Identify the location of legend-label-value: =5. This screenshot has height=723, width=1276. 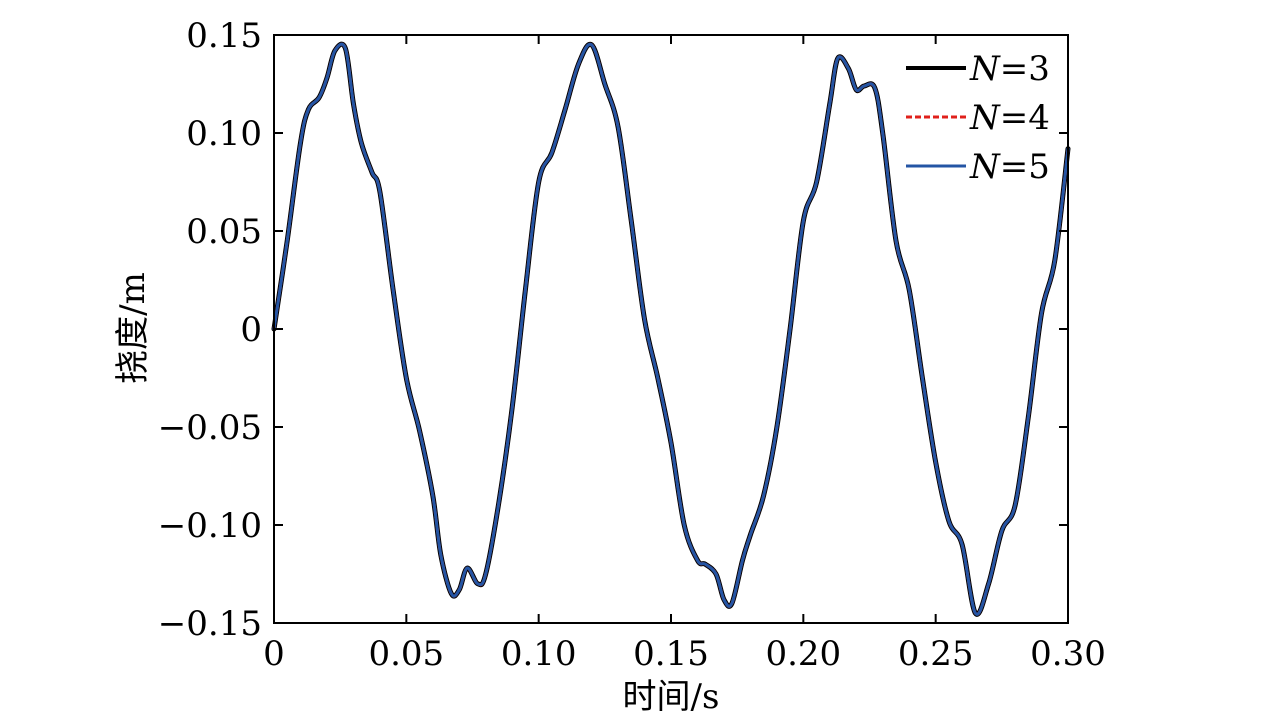
(1025, 167).